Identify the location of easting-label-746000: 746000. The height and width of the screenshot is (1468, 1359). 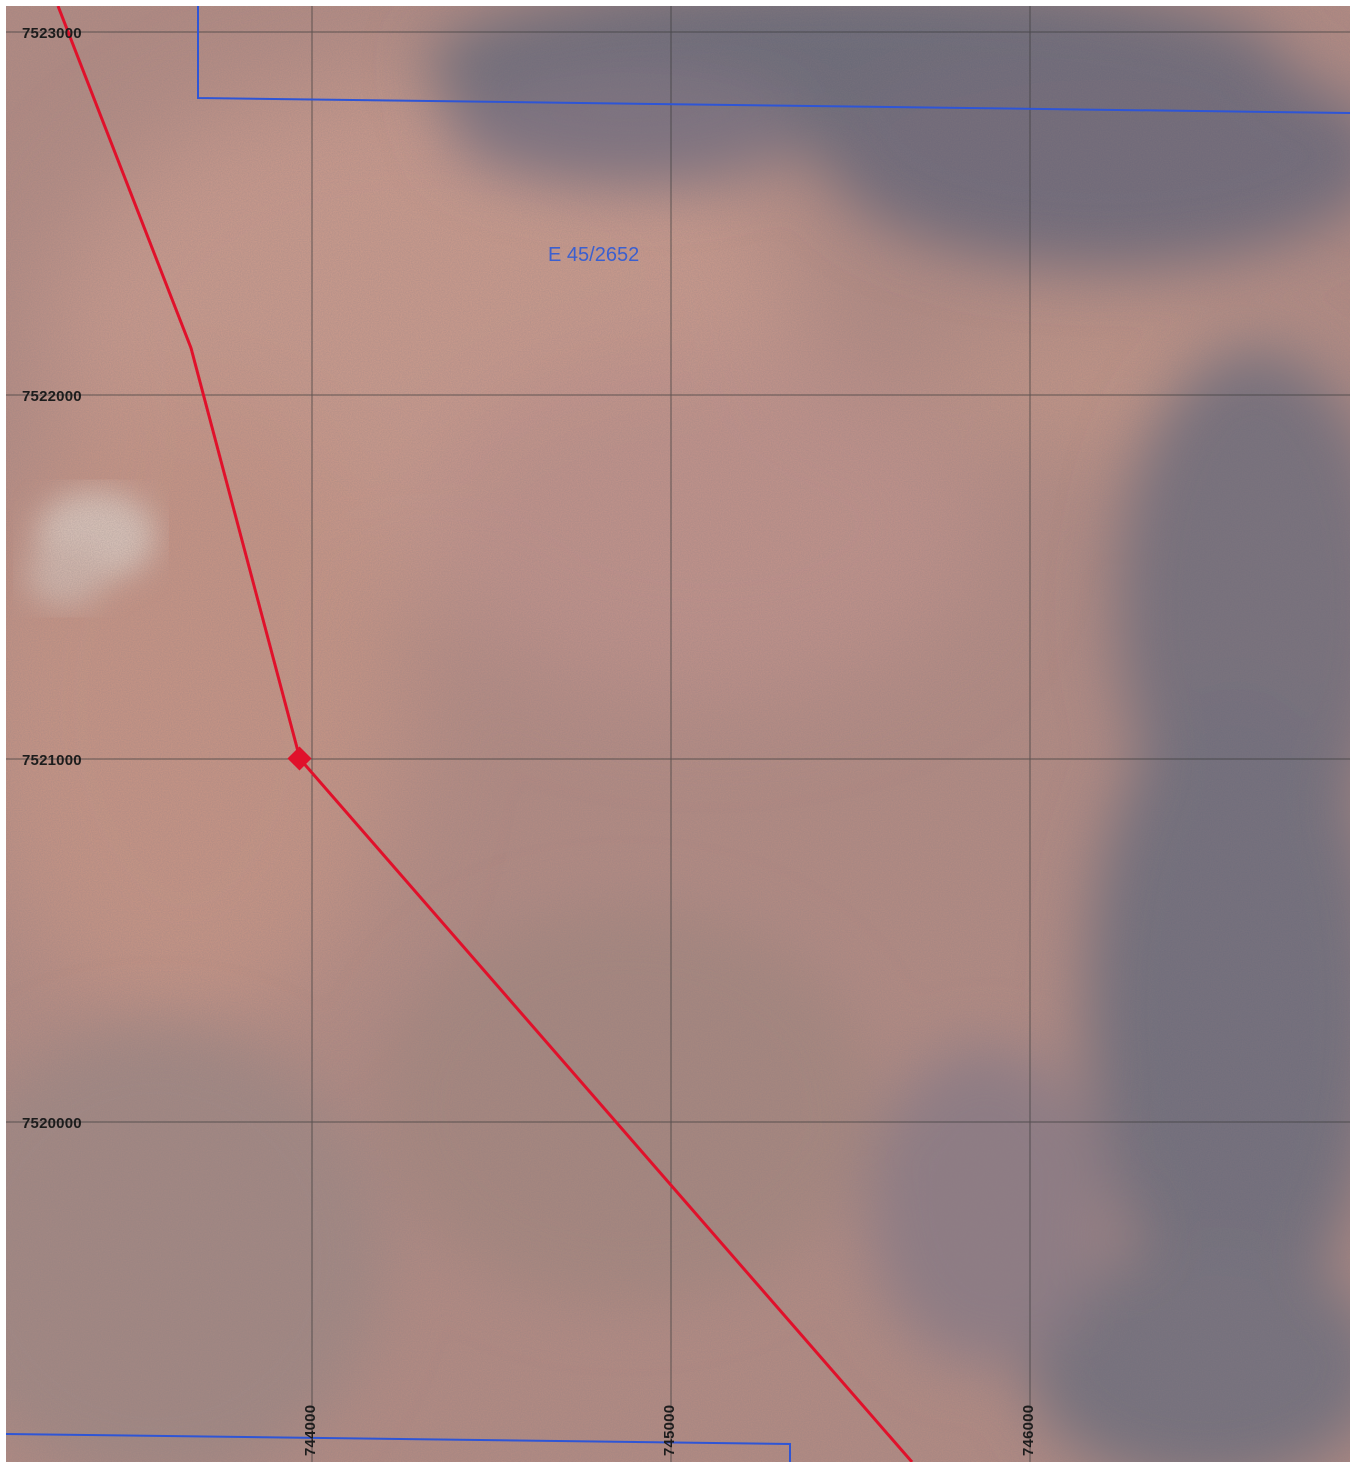
(1028, 1430).